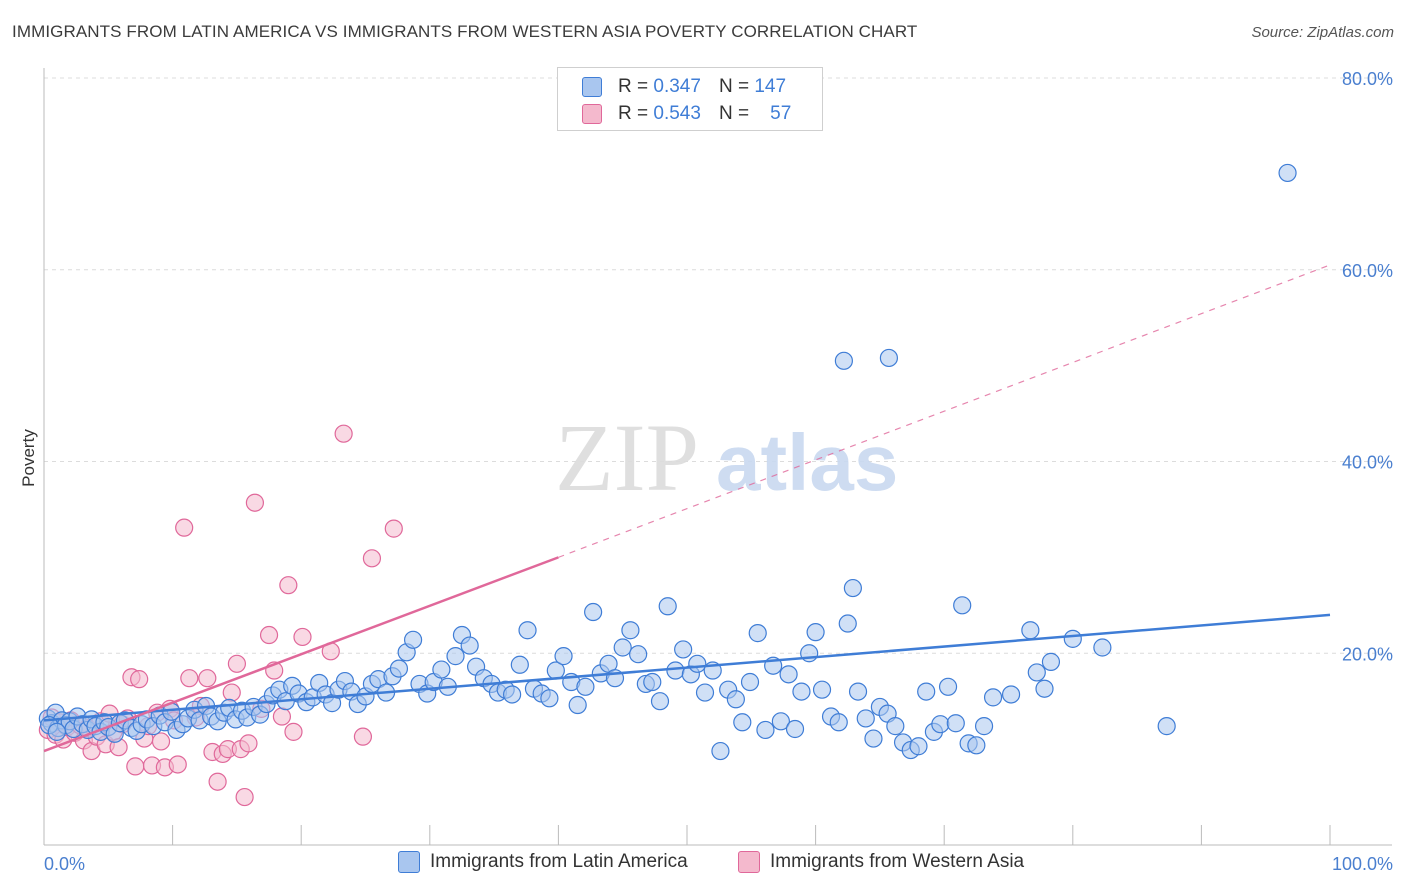  I want to click on legend-r-value: 0.347, so click(677, 86).